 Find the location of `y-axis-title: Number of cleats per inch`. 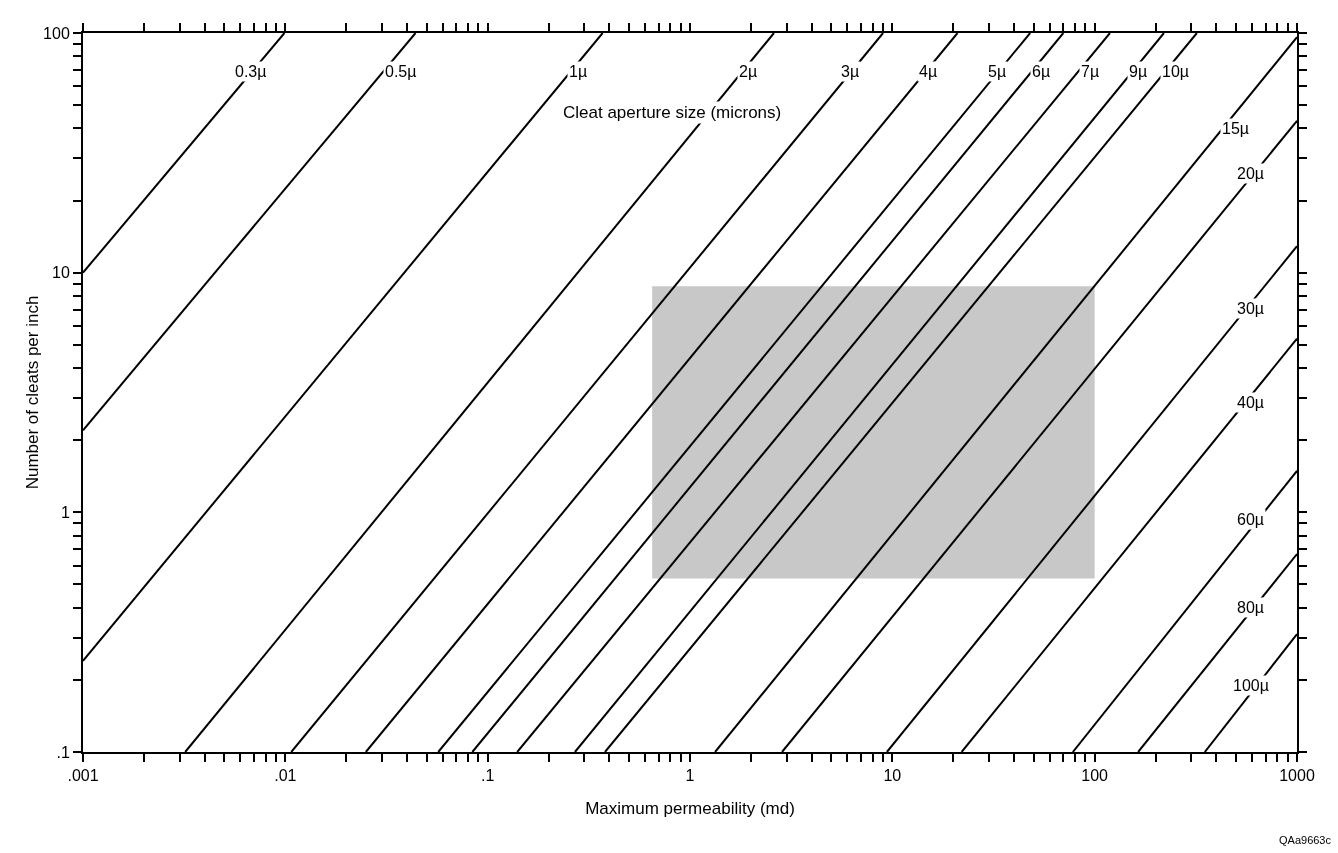

y-axis-title: Number of cleats per inch is located at coordinates (32, 392).